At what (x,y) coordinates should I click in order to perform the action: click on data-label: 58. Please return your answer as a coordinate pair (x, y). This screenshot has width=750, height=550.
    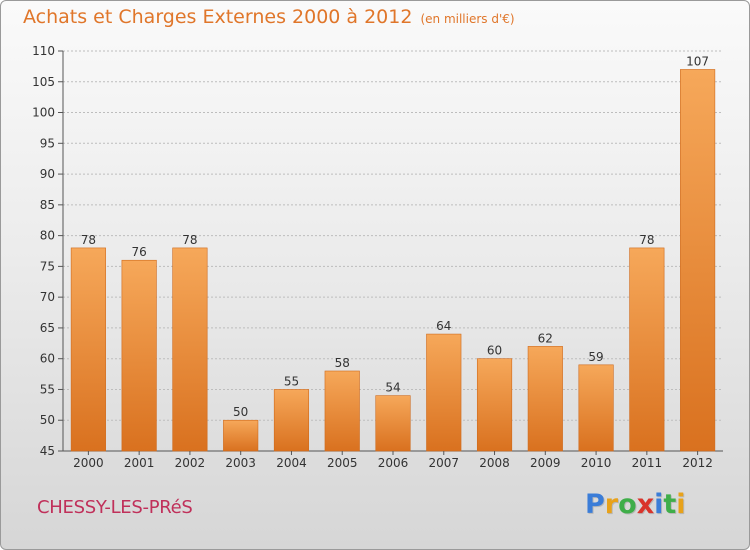
    Looking at the image, I should click on (342, 363).